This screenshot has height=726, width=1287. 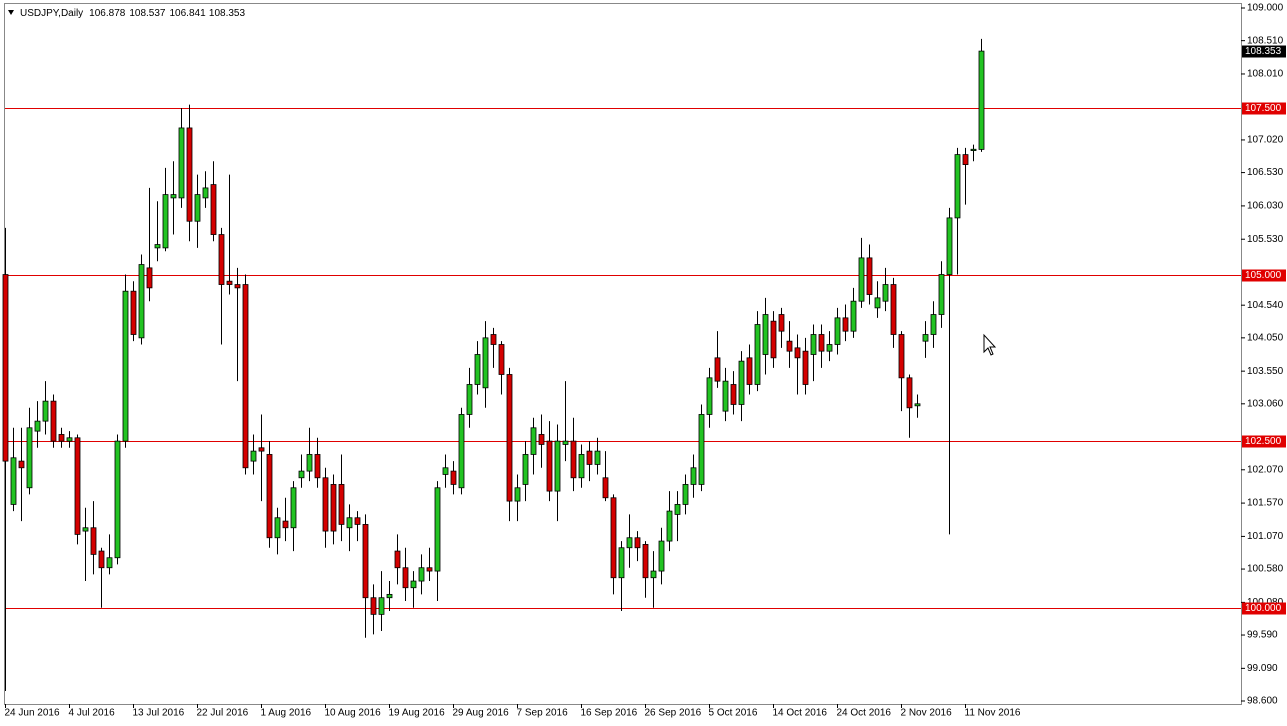 I want to click on x-tick-label: 2 Nov 2016, so click(x=927, y=713).